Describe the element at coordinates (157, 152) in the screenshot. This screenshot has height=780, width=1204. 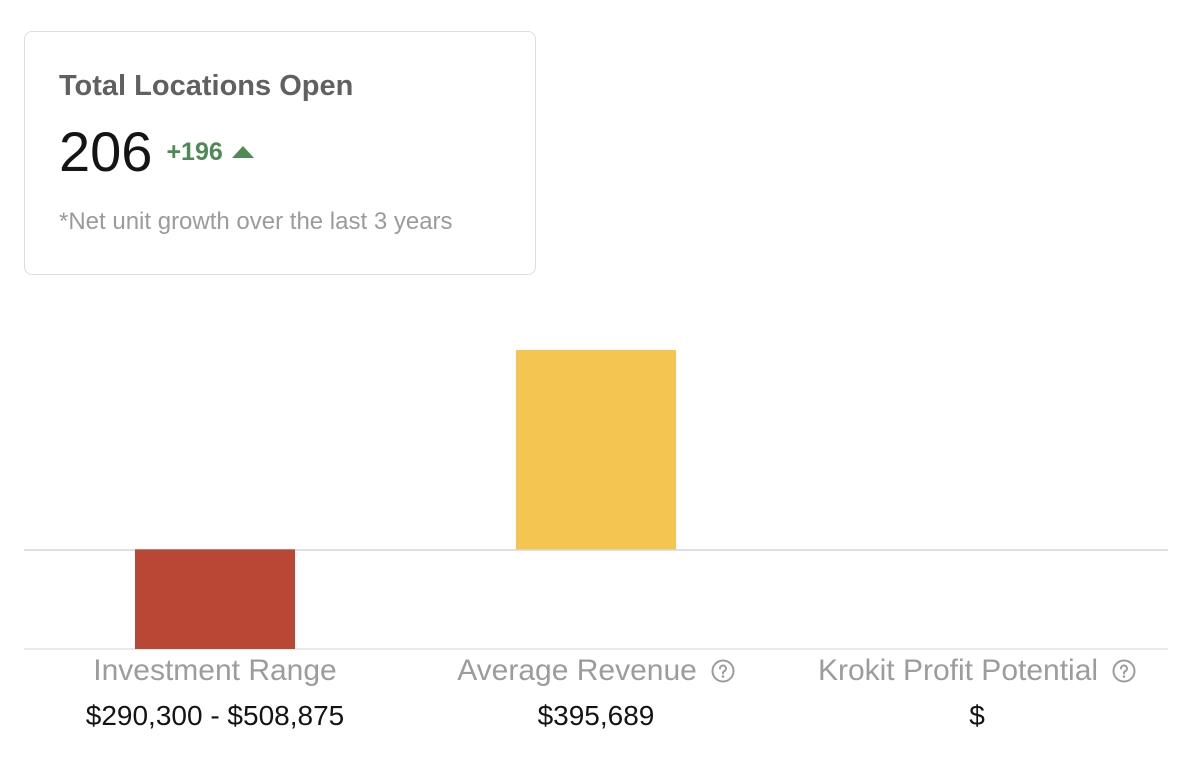
I see `card-value-row: 206 +196` at that location.